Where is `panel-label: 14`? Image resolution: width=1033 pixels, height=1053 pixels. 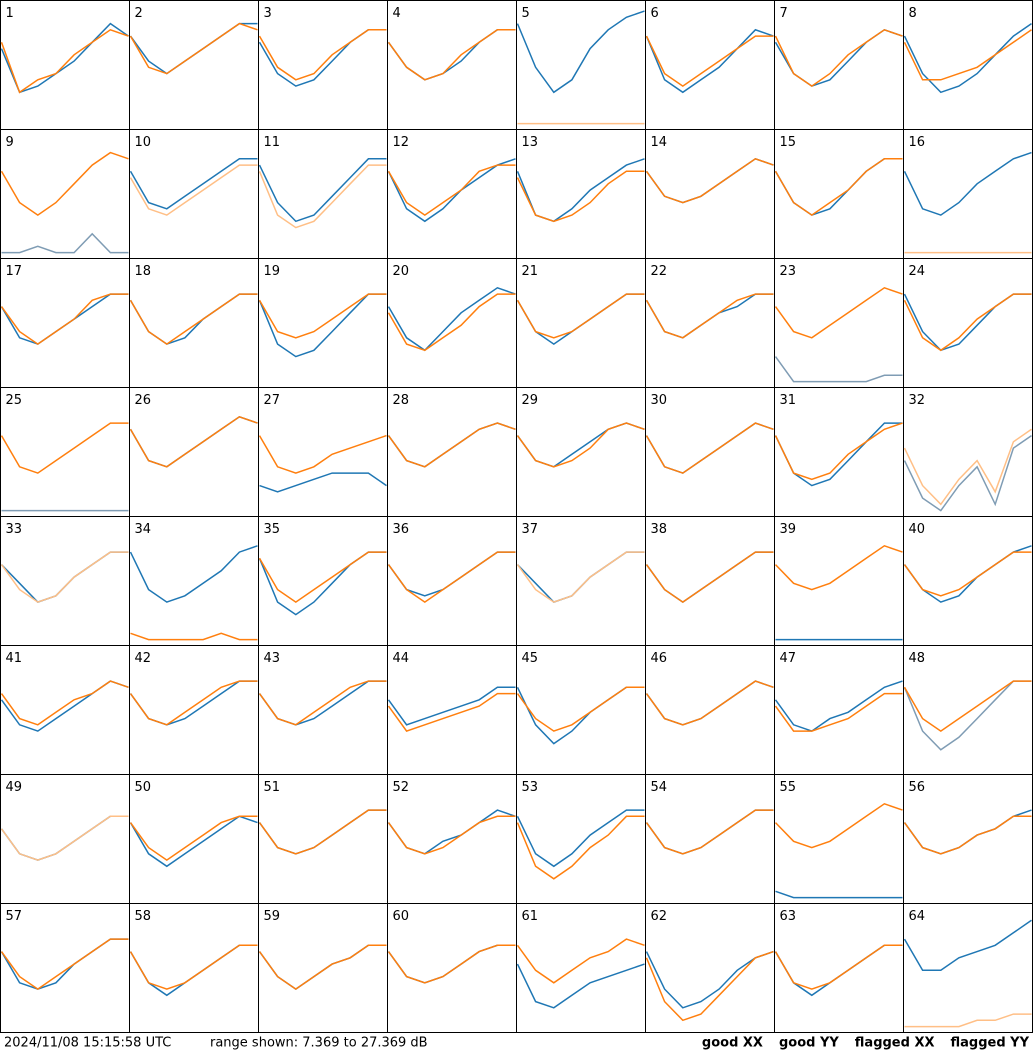
panel-label: 14 is located at coordinates (659, 142).